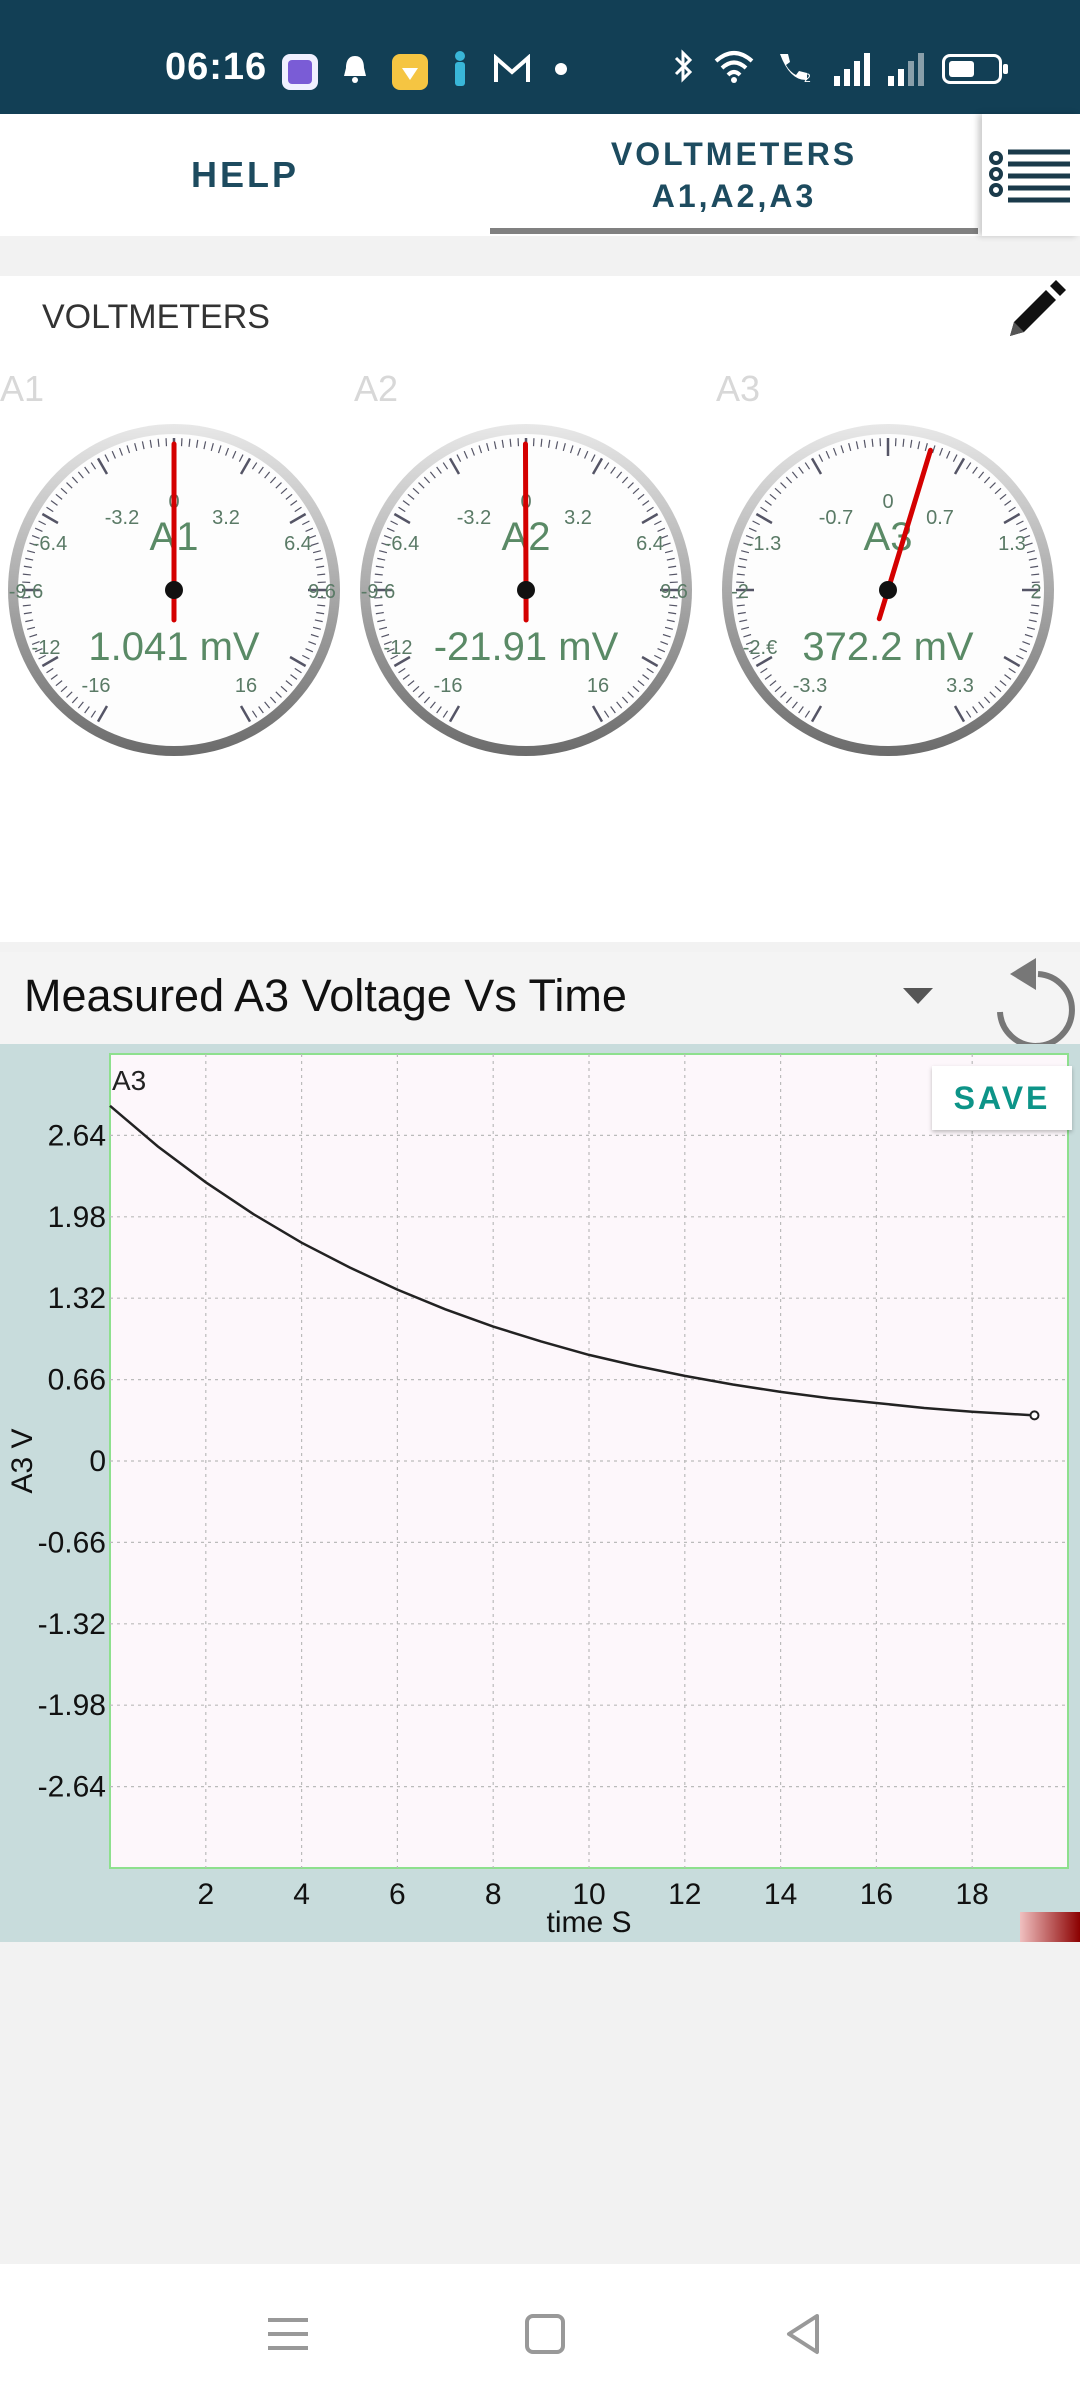  I want to click on menu-nav-icon, so click(288, 2334).